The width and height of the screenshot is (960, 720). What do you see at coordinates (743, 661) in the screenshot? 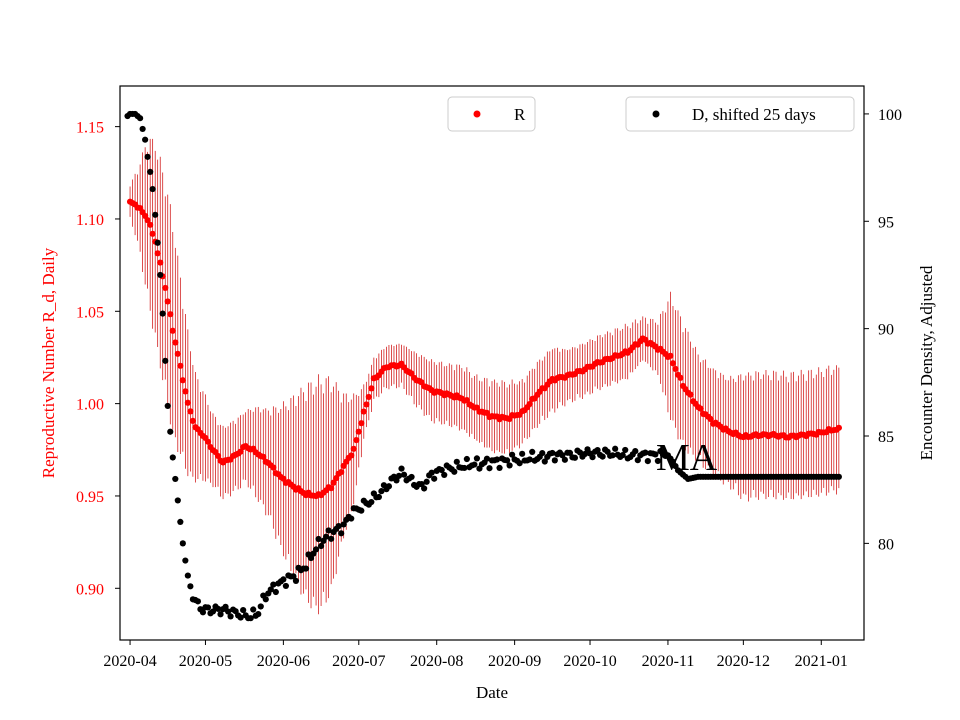
I see `x-tick-label: 2020-12` at bounding box center [743, 661].